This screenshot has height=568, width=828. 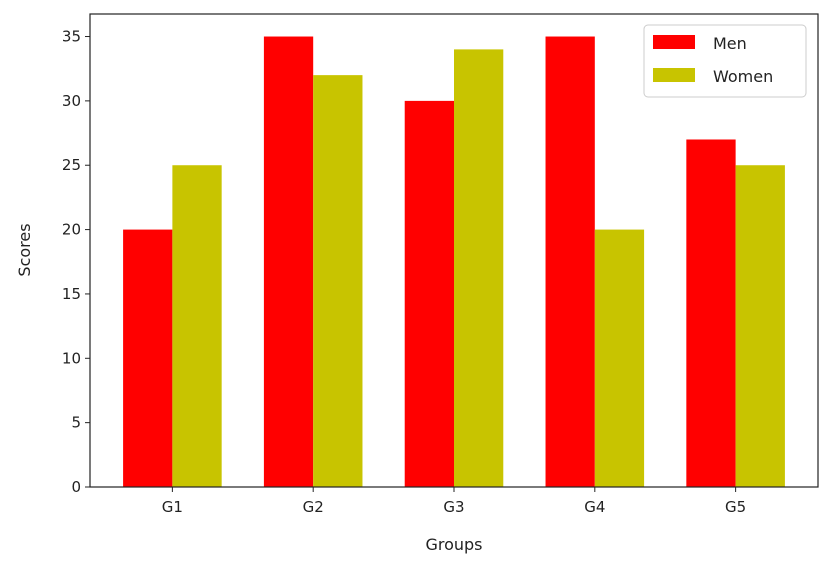 I want to click on y-tick-label: 10, so click(x=71, y=358).